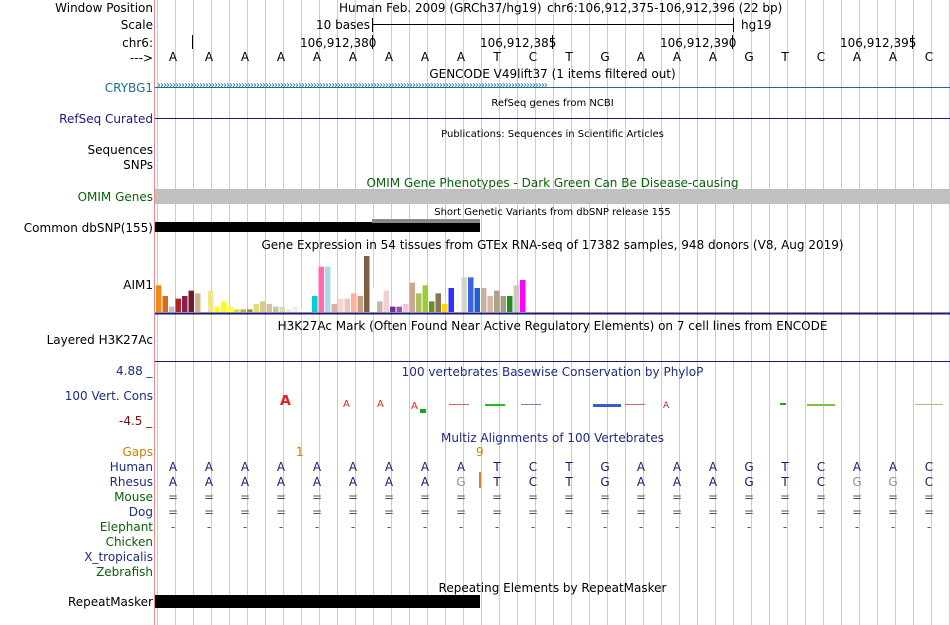  Describe the element at coordinates (128, 88) in the screenshot. I see `gencode-gene-label: CRYBG1` at that location.